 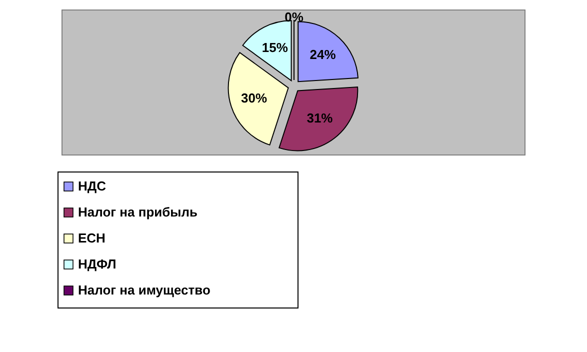 What do you see at coordinates (294, 16) in the screenshot?
I see `text: 0%` at bounding box center [294, 16].